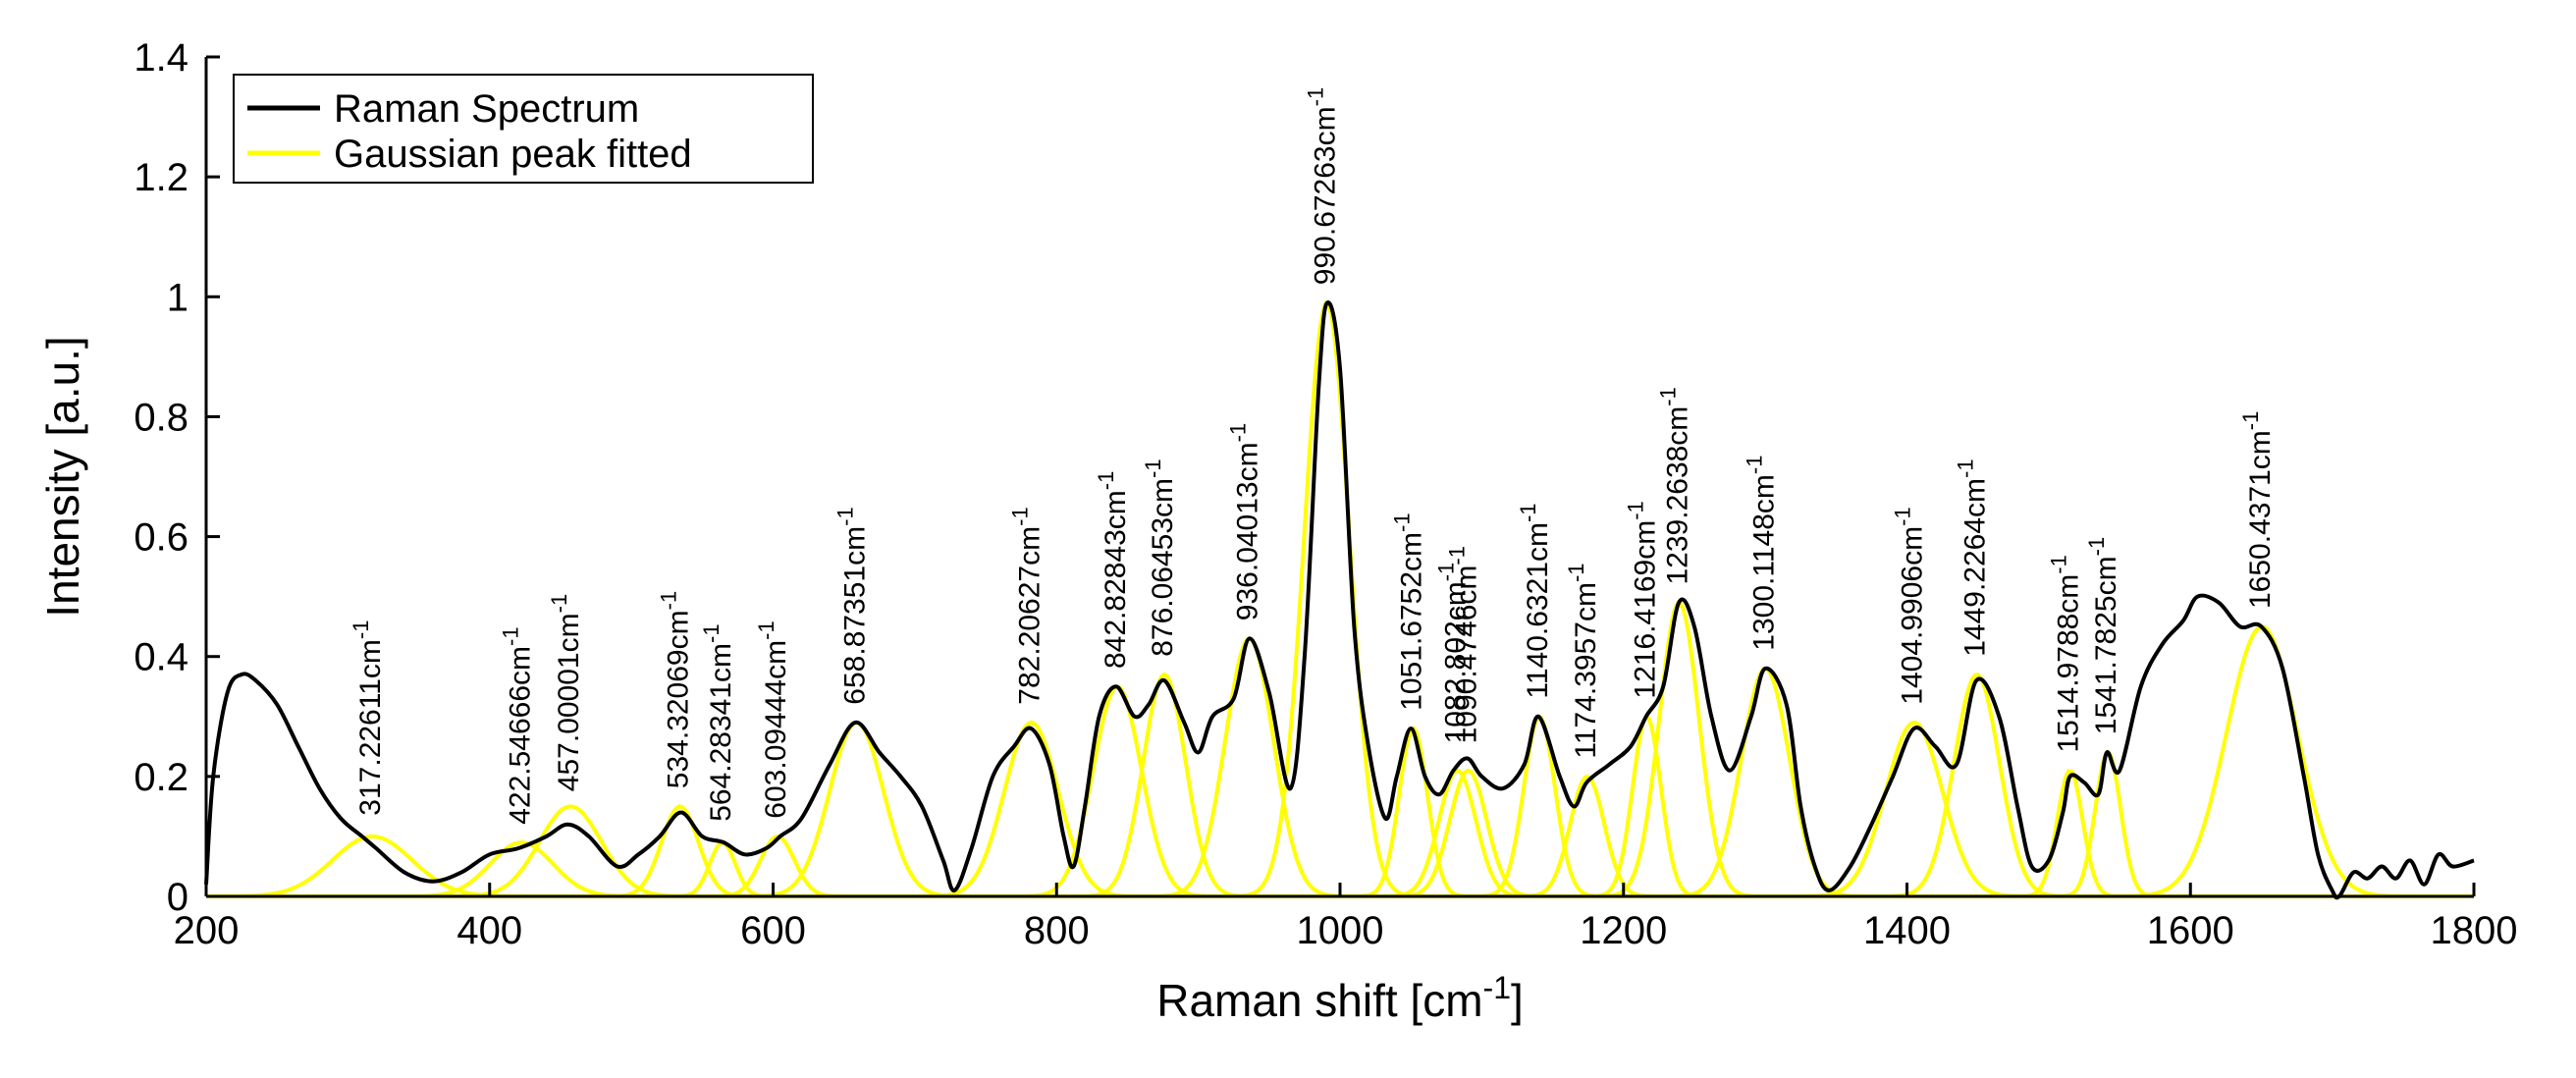  I want to click on x-tick-label: 1600, so click(2190, 931).